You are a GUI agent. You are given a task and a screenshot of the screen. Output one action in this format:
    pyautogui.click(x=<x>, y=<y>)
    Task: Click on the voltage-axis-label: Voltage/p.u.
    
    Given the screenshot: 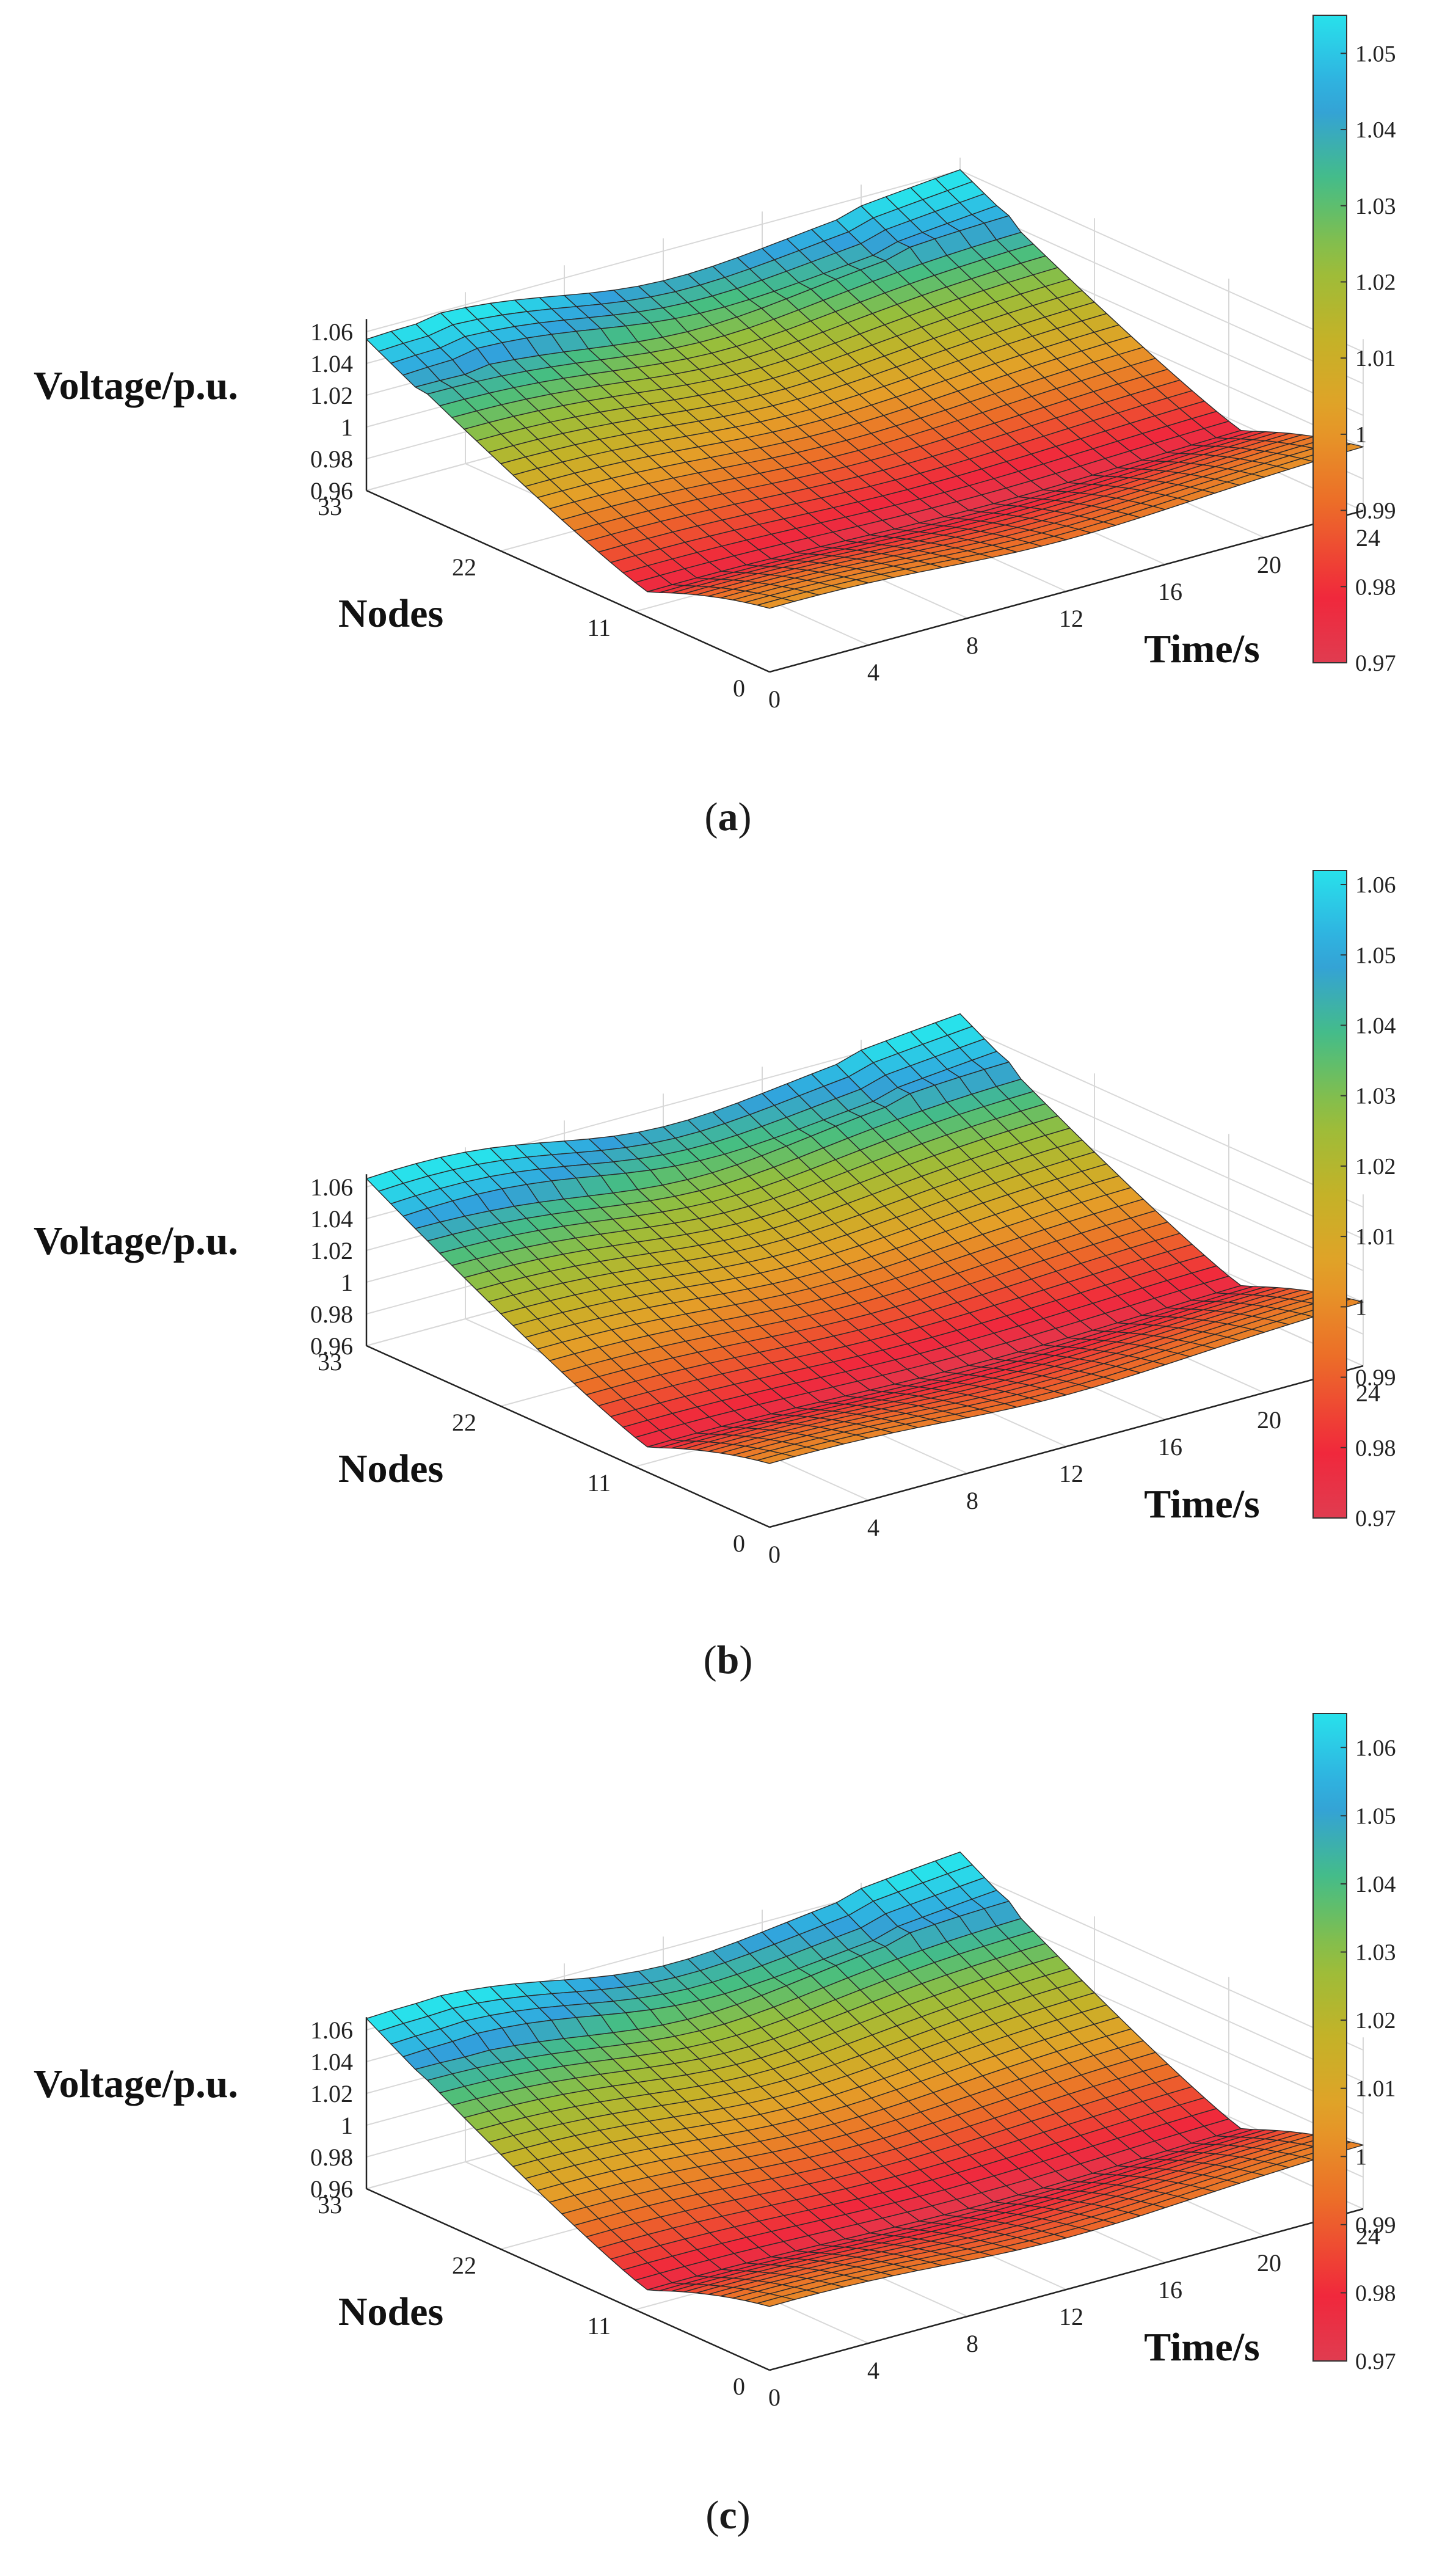 What is the action you would take?
    pyautogui.click(x=136, y=1241)
    